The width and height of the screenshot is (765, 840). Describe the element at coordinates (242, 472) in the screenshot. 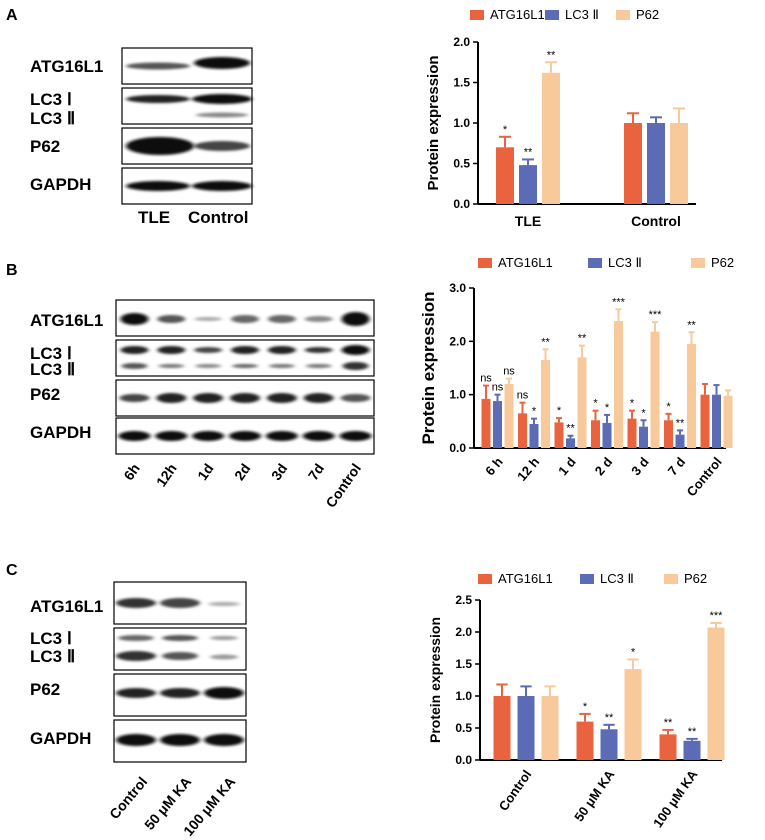

I see `blot-b-lane-label: 2d` at that location.